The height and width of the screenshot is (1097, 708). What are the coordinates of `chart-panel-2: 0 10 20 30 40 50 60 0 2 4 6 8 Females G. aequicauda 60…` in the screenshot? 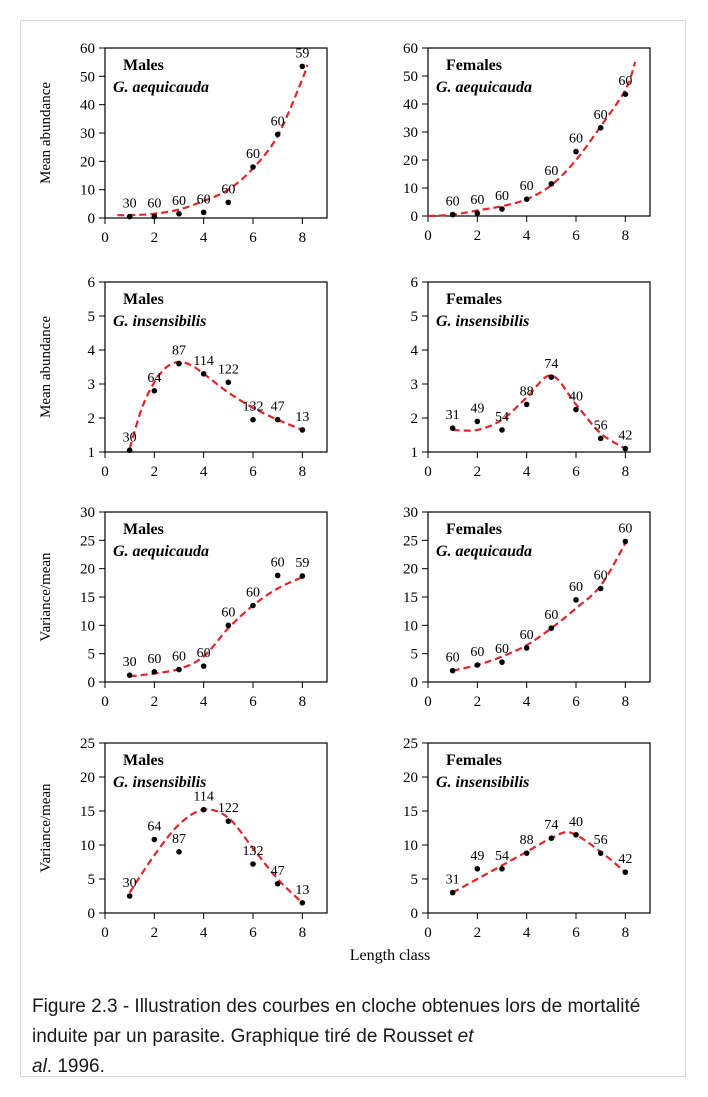 It's located at (527, 142).